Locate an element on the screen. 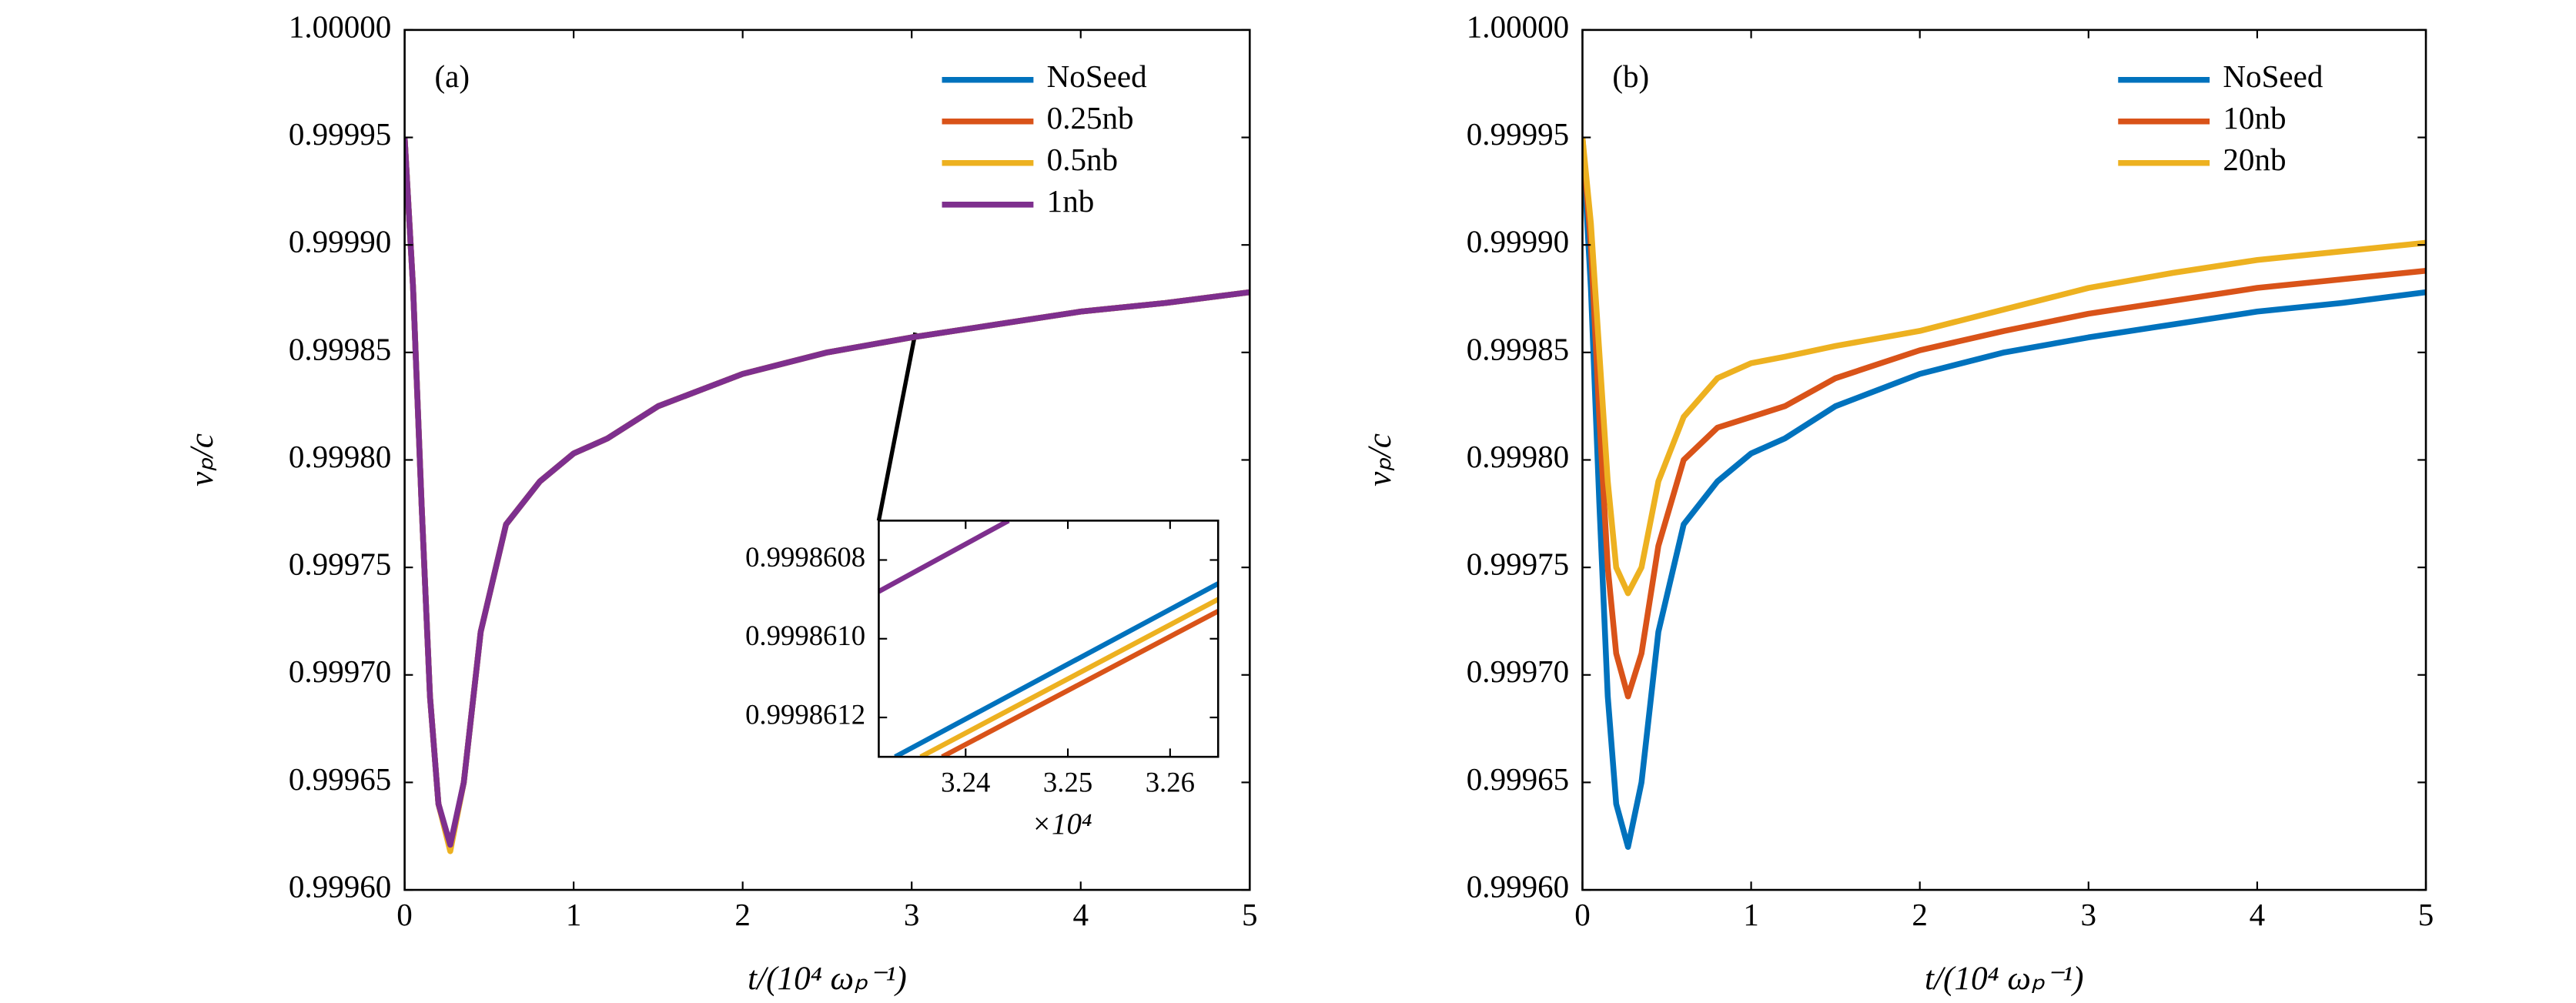 The image size is (2576, 1003). legend-label: 1nb is located at coordinates (1071, 201).